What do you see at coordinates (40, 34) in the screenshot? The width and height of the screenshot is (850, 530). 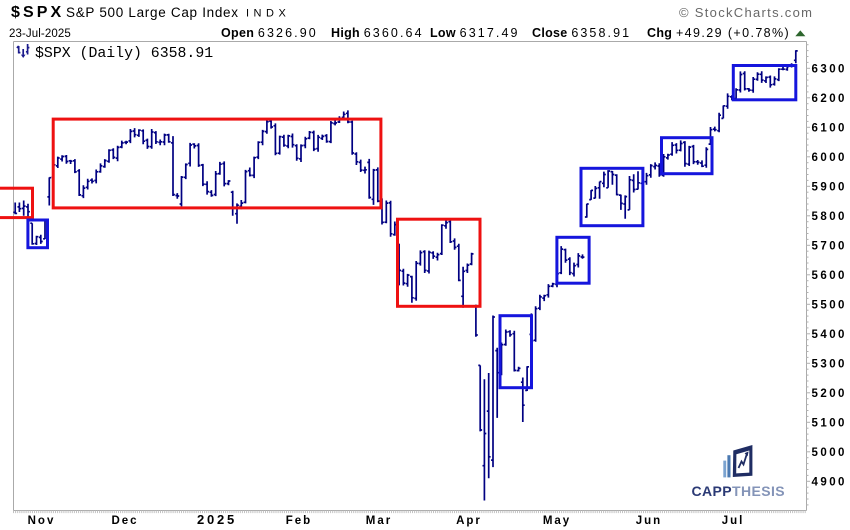 I see `svg-text: 23-Jul-2025` at bounding box center [40, 34].